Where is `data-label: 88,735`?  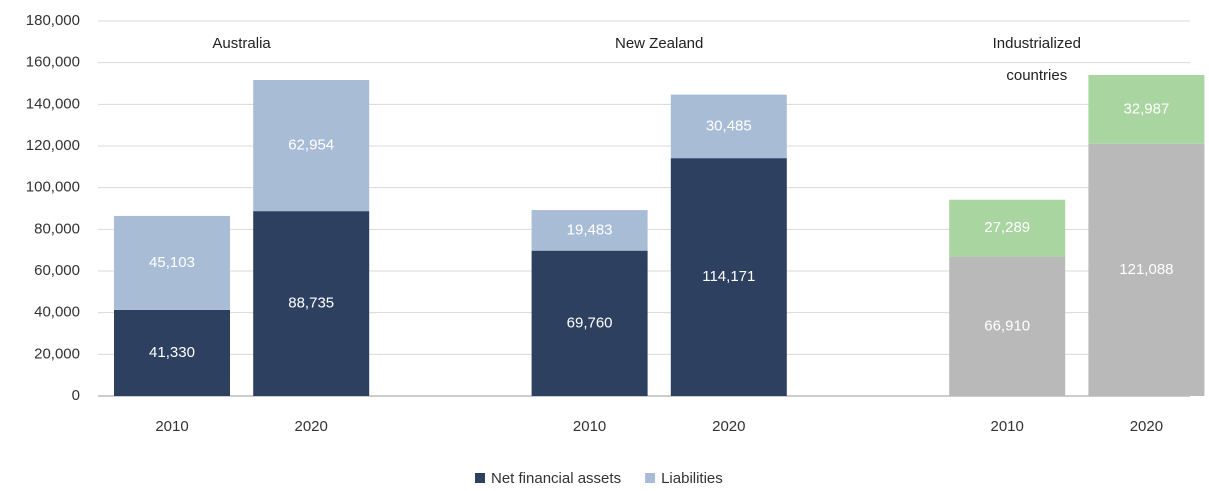
data-label: 88,735 is located at coordinates (311, 303).